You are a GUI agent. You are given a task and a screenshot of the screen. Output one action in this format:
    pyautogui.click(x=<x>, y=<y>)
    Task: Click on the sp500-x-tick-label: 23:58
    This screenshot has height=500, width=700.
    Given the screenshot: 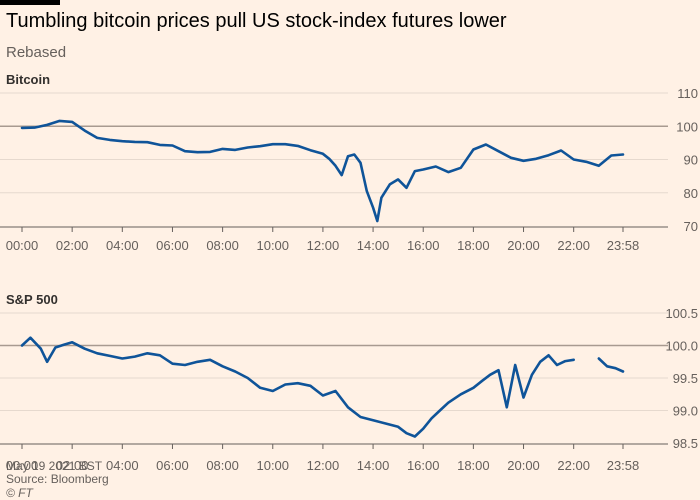 What is the action you would take?
    pyautogui.click(x=623, y=465)
    